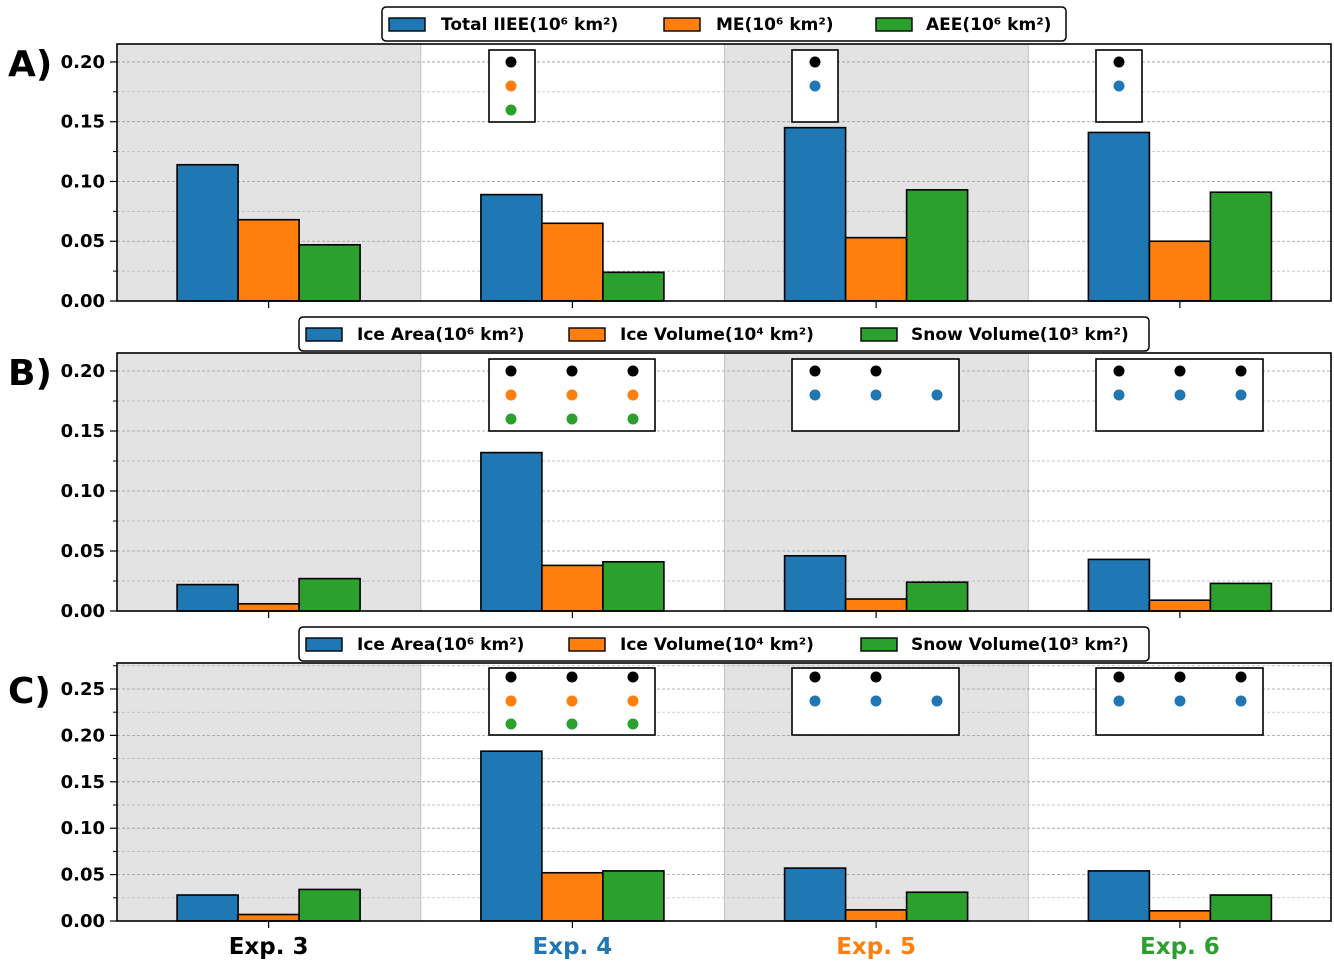 The height and width of the screenshot is (963, 1334). What do you see at coordinates (1020, 335) in the screenshot?
I see `legend-label: Snow Volume(10³ km²)` at bounding box center [1020, 335].